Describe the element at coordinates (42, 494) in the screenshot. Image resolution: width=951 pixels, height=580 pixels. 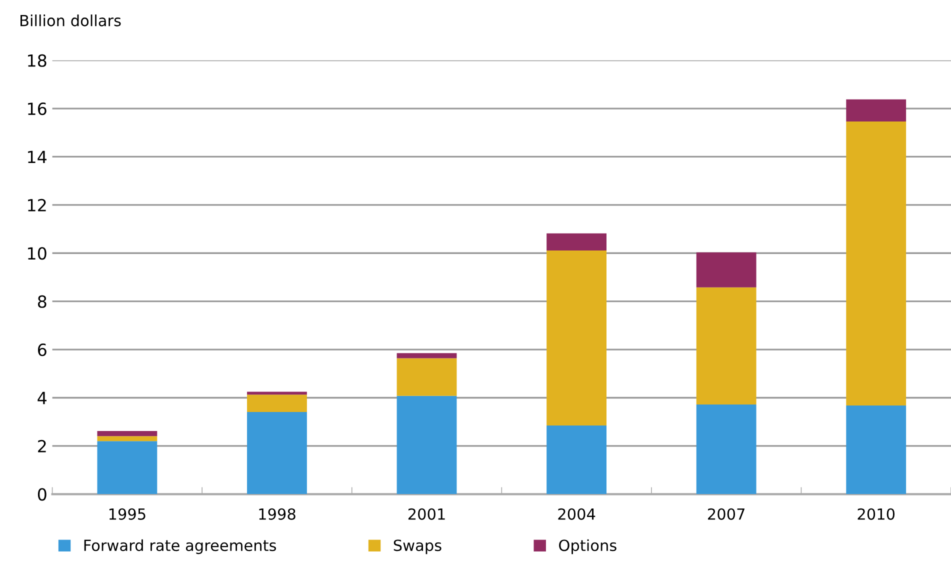
I see `y-tick-label: 0` at that location.